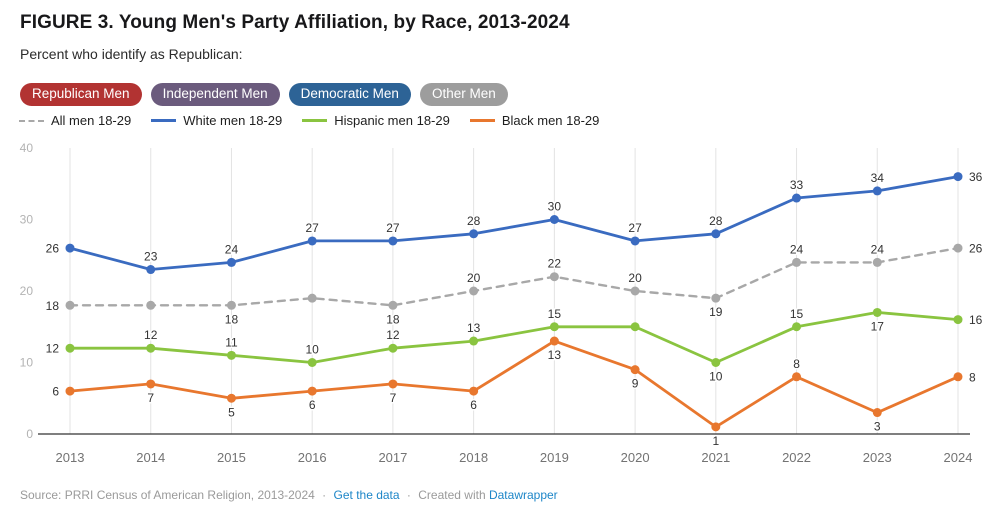 This screenshot has width=1000, height=514. What do you see at coordinates (312, 241) in the screenshot?
I see `data-point-white-men-18-29-2016` at bounding box center [312, 241].